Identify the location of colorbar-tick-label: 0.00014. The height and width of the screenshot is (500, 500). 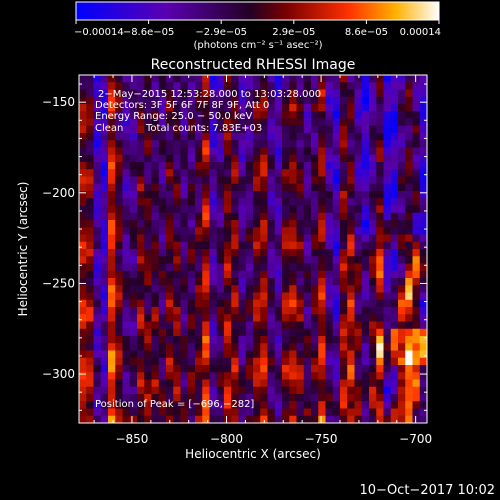
(420, 32).